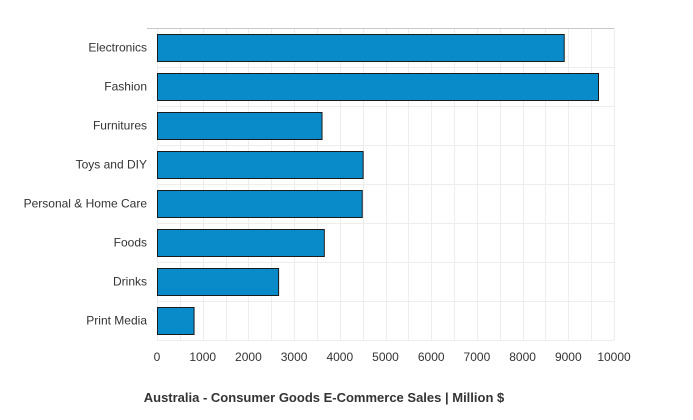  Describe the element at coordinates (614, 357) in the screenshot. I see `x-tick-label: 10000` at that location.